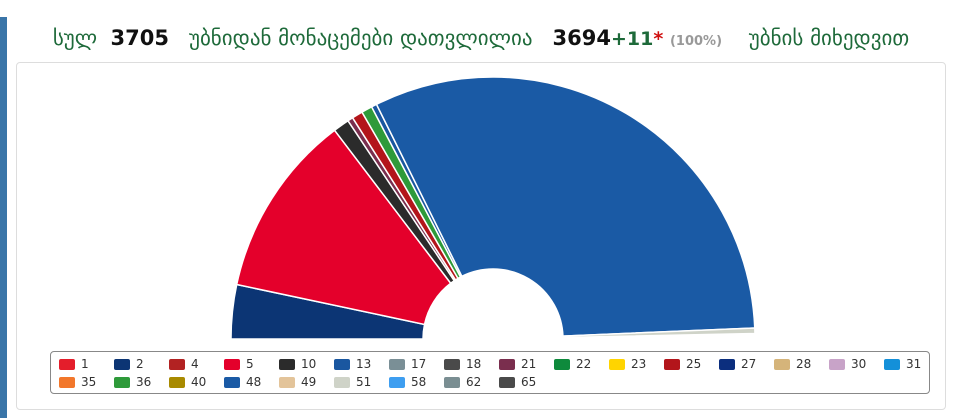  I want to click on legend-item-17: 17, so click(416, 364).